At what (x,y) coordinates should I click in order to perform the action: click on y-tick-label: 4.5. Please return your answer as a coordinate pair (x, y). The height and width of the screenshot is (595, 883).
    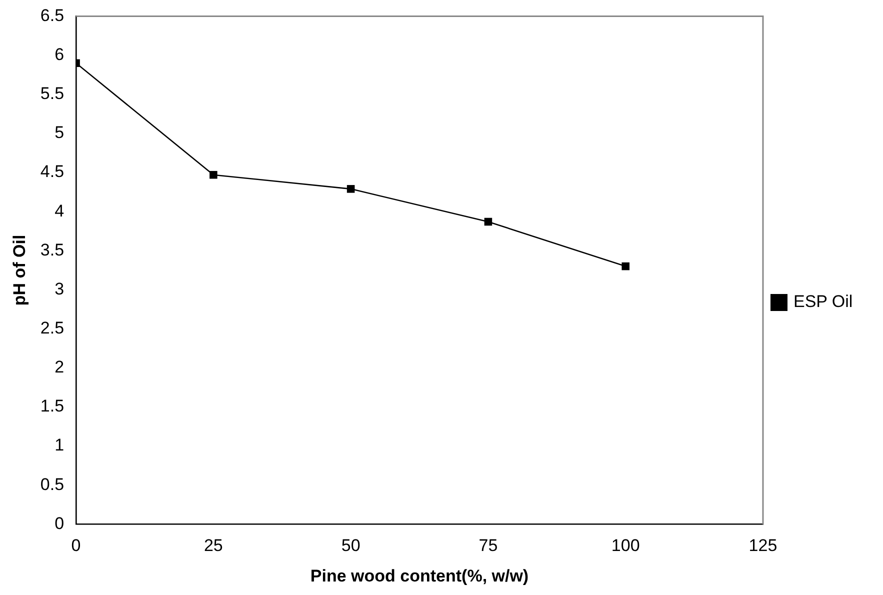
    Looking at the image, I should click on (52, 172).